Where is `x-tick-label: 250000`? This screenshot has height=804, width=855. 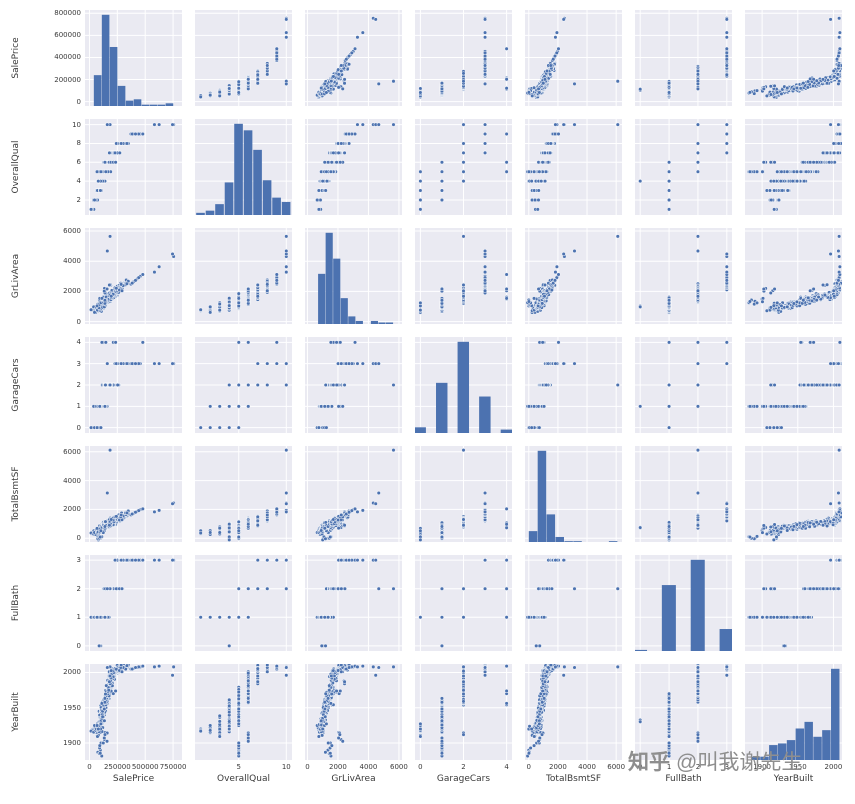 x-tick-label: 250000 is located at coordinates (117, 767).